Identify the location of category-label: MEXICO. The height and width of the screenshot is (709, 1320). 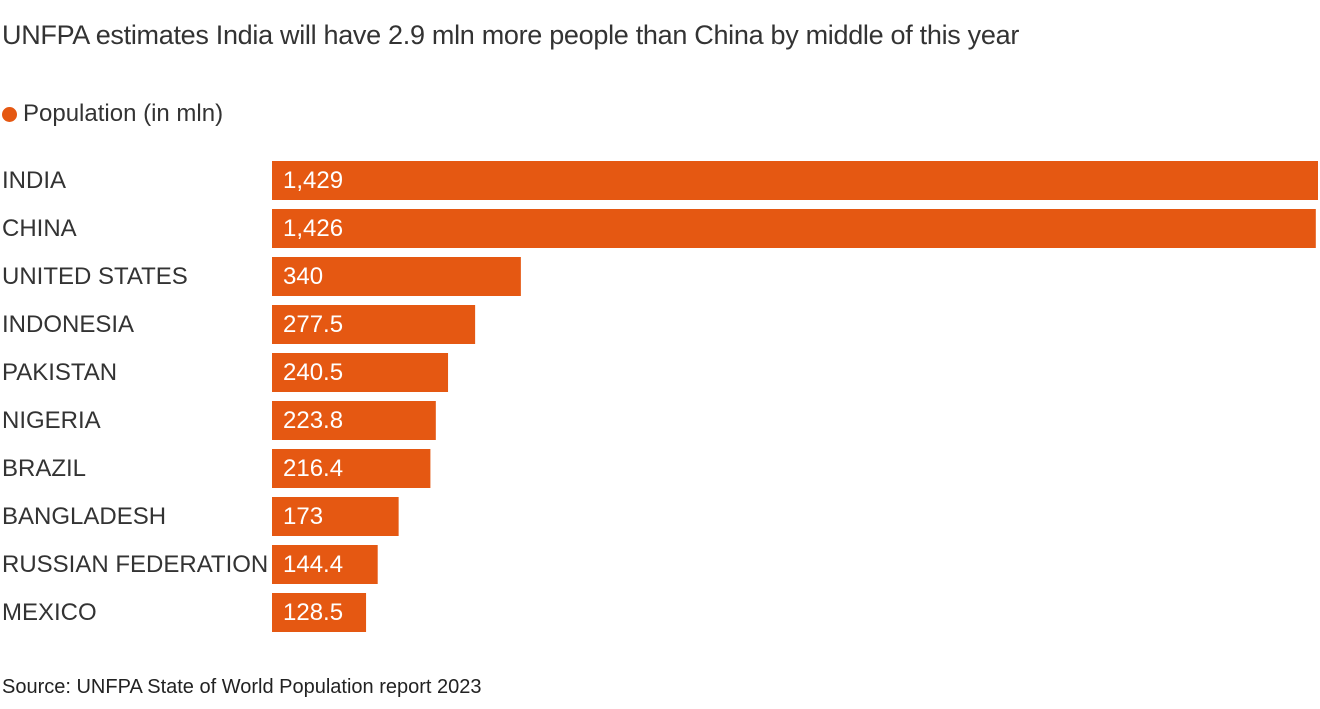
(49, 612).